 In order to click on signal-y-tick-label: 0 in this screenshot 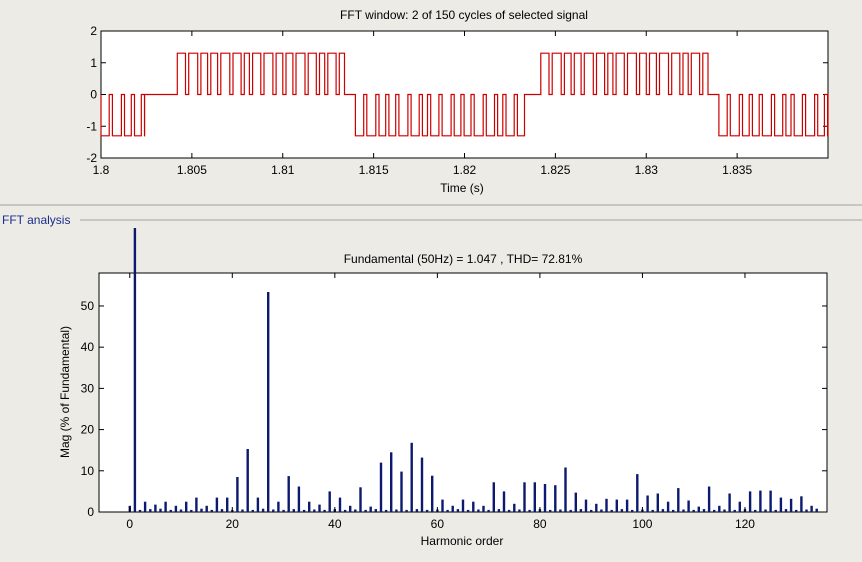, I will do `click(93, 95)`.